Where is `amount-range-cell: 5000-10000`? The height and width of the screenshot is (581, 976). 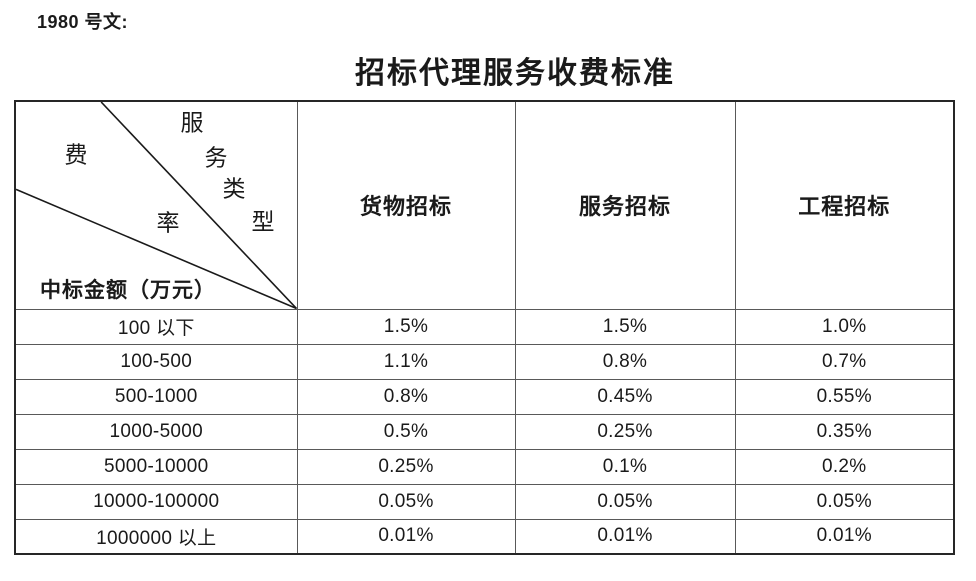
amount-range-cell: 5000-10000 is located at coordinates (156, 466).